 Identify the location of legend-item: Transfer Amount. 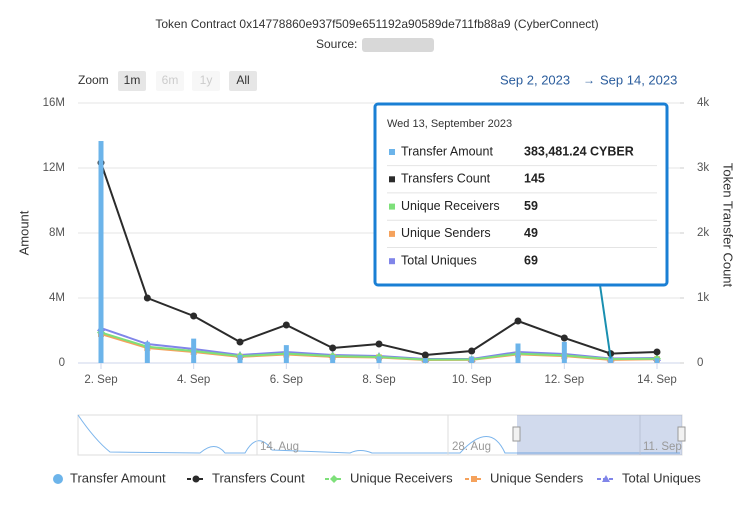
(109, 477).